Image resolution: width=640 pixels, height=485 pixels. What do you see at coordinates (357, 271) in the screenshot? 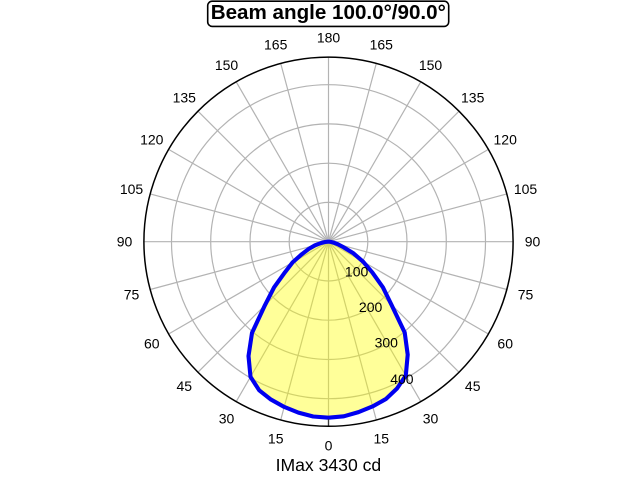
I see `svg-text: 100` at bounding box center [357, 271].